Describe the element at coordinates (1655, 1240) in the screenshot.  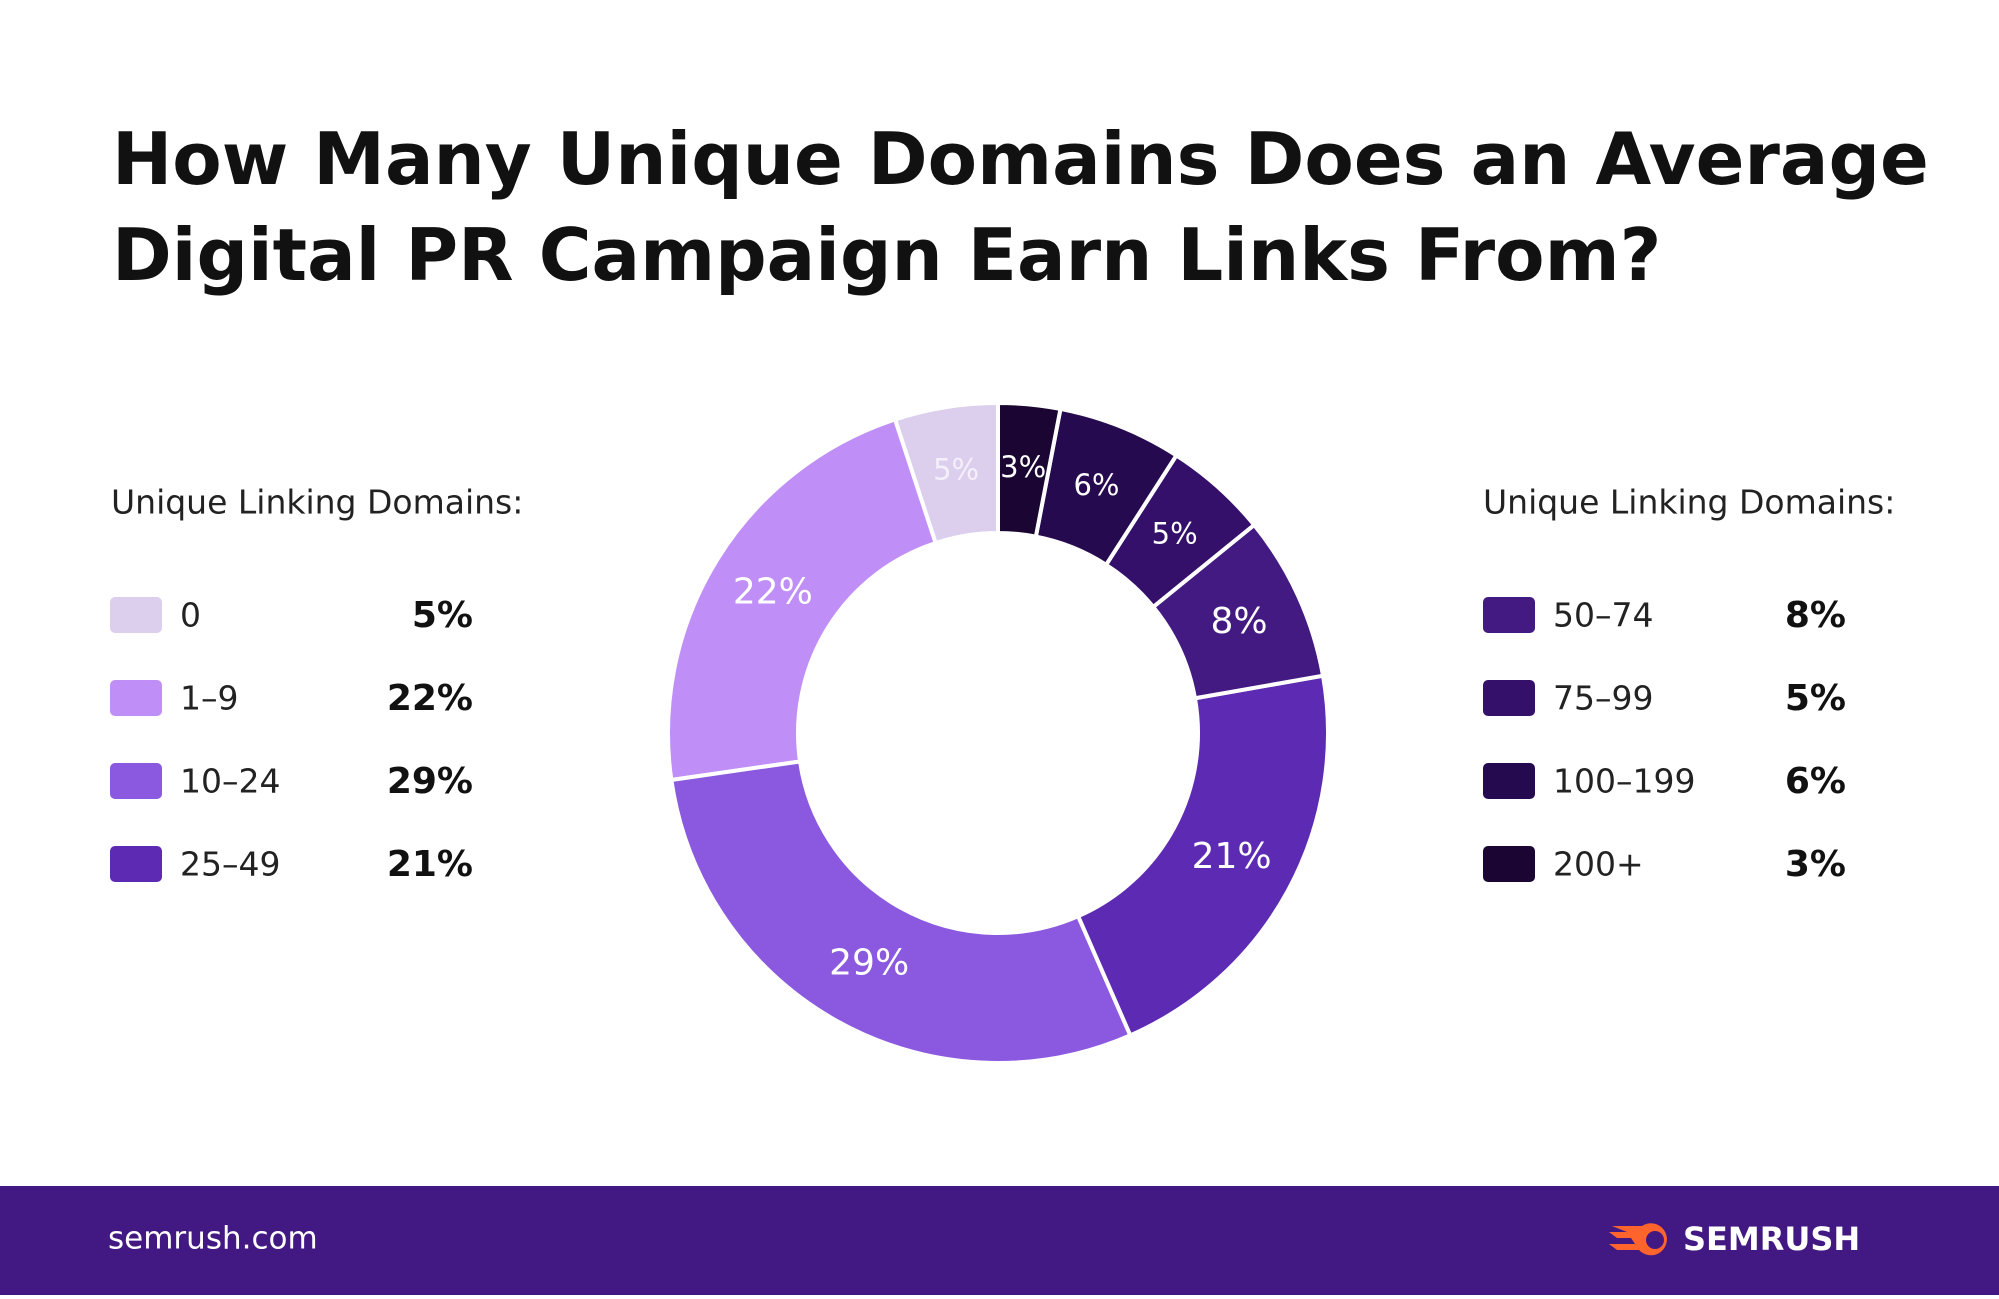
I see `brand-icon-eye` at that location.